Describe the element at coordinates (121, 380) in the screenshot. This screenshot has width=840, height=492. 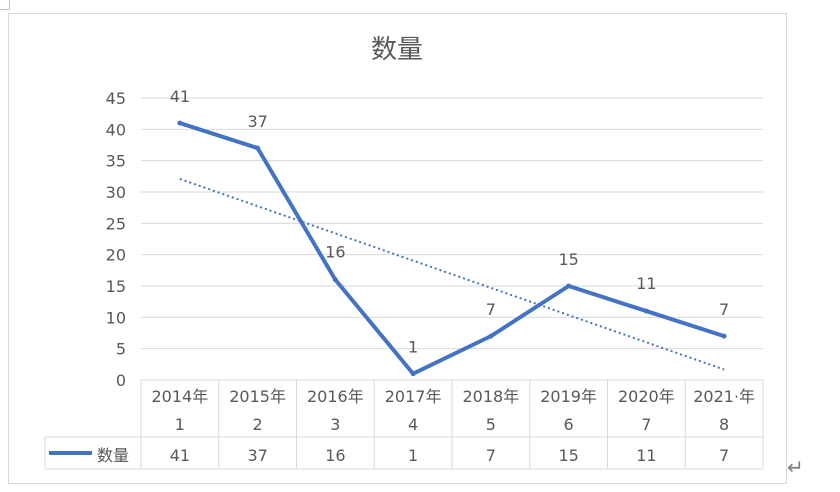
I see `y-tick-label: 0` at that location.